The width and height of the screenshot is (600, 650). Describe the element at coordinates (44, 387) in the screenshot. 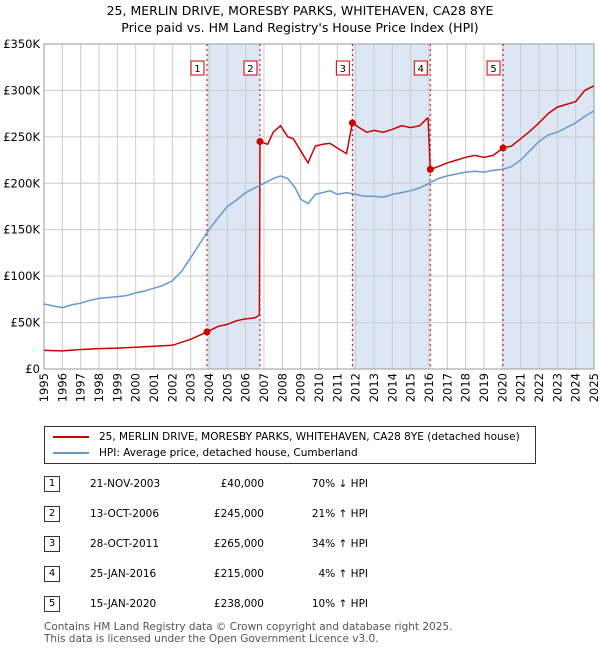

I see `x-tick-label: 1995` at that location.